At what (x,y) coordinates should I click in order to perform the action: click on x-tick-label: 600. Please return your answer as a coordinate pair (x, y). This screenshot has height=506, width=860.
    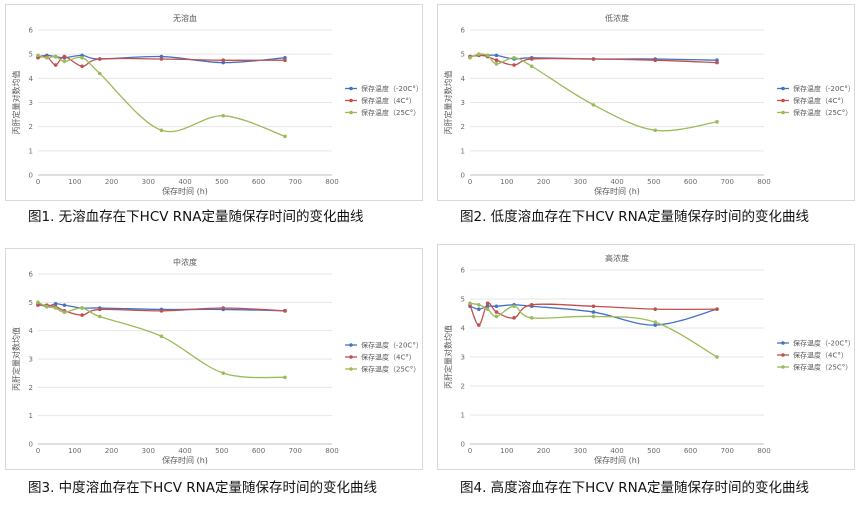
    Looking at the image, I should click on (690, 182).